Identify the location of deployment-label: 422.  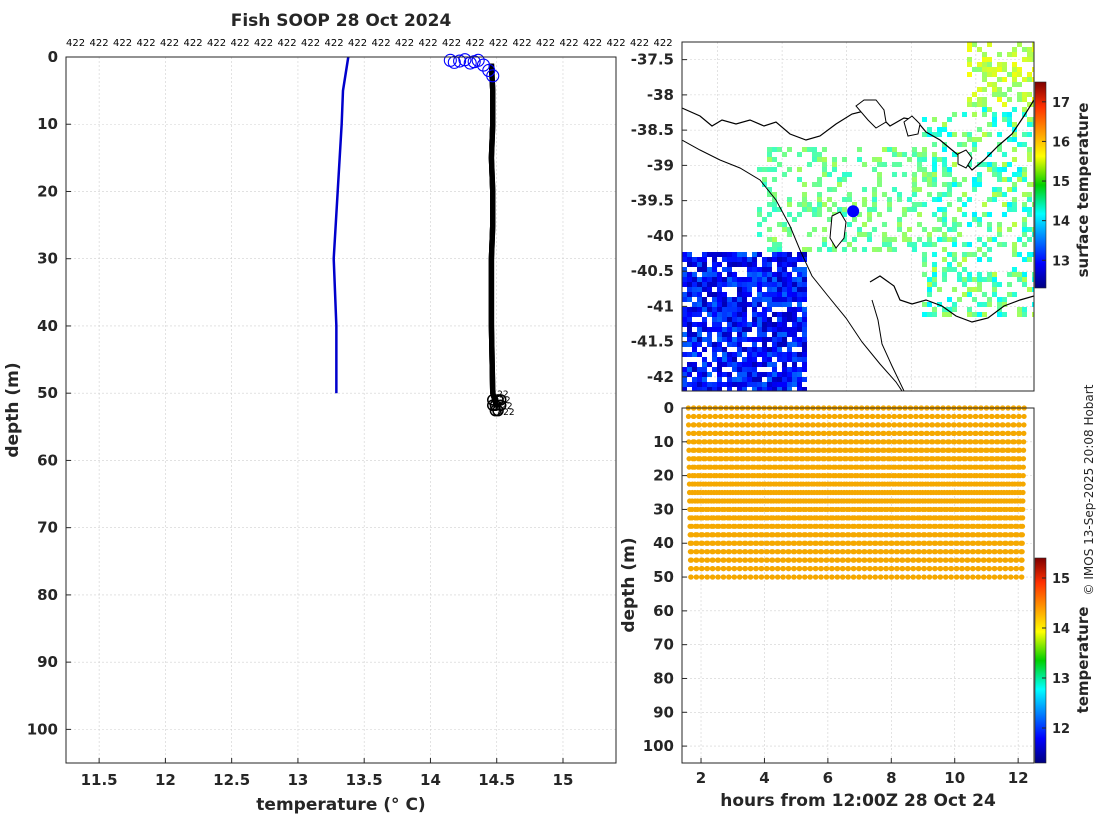
(240, 43).